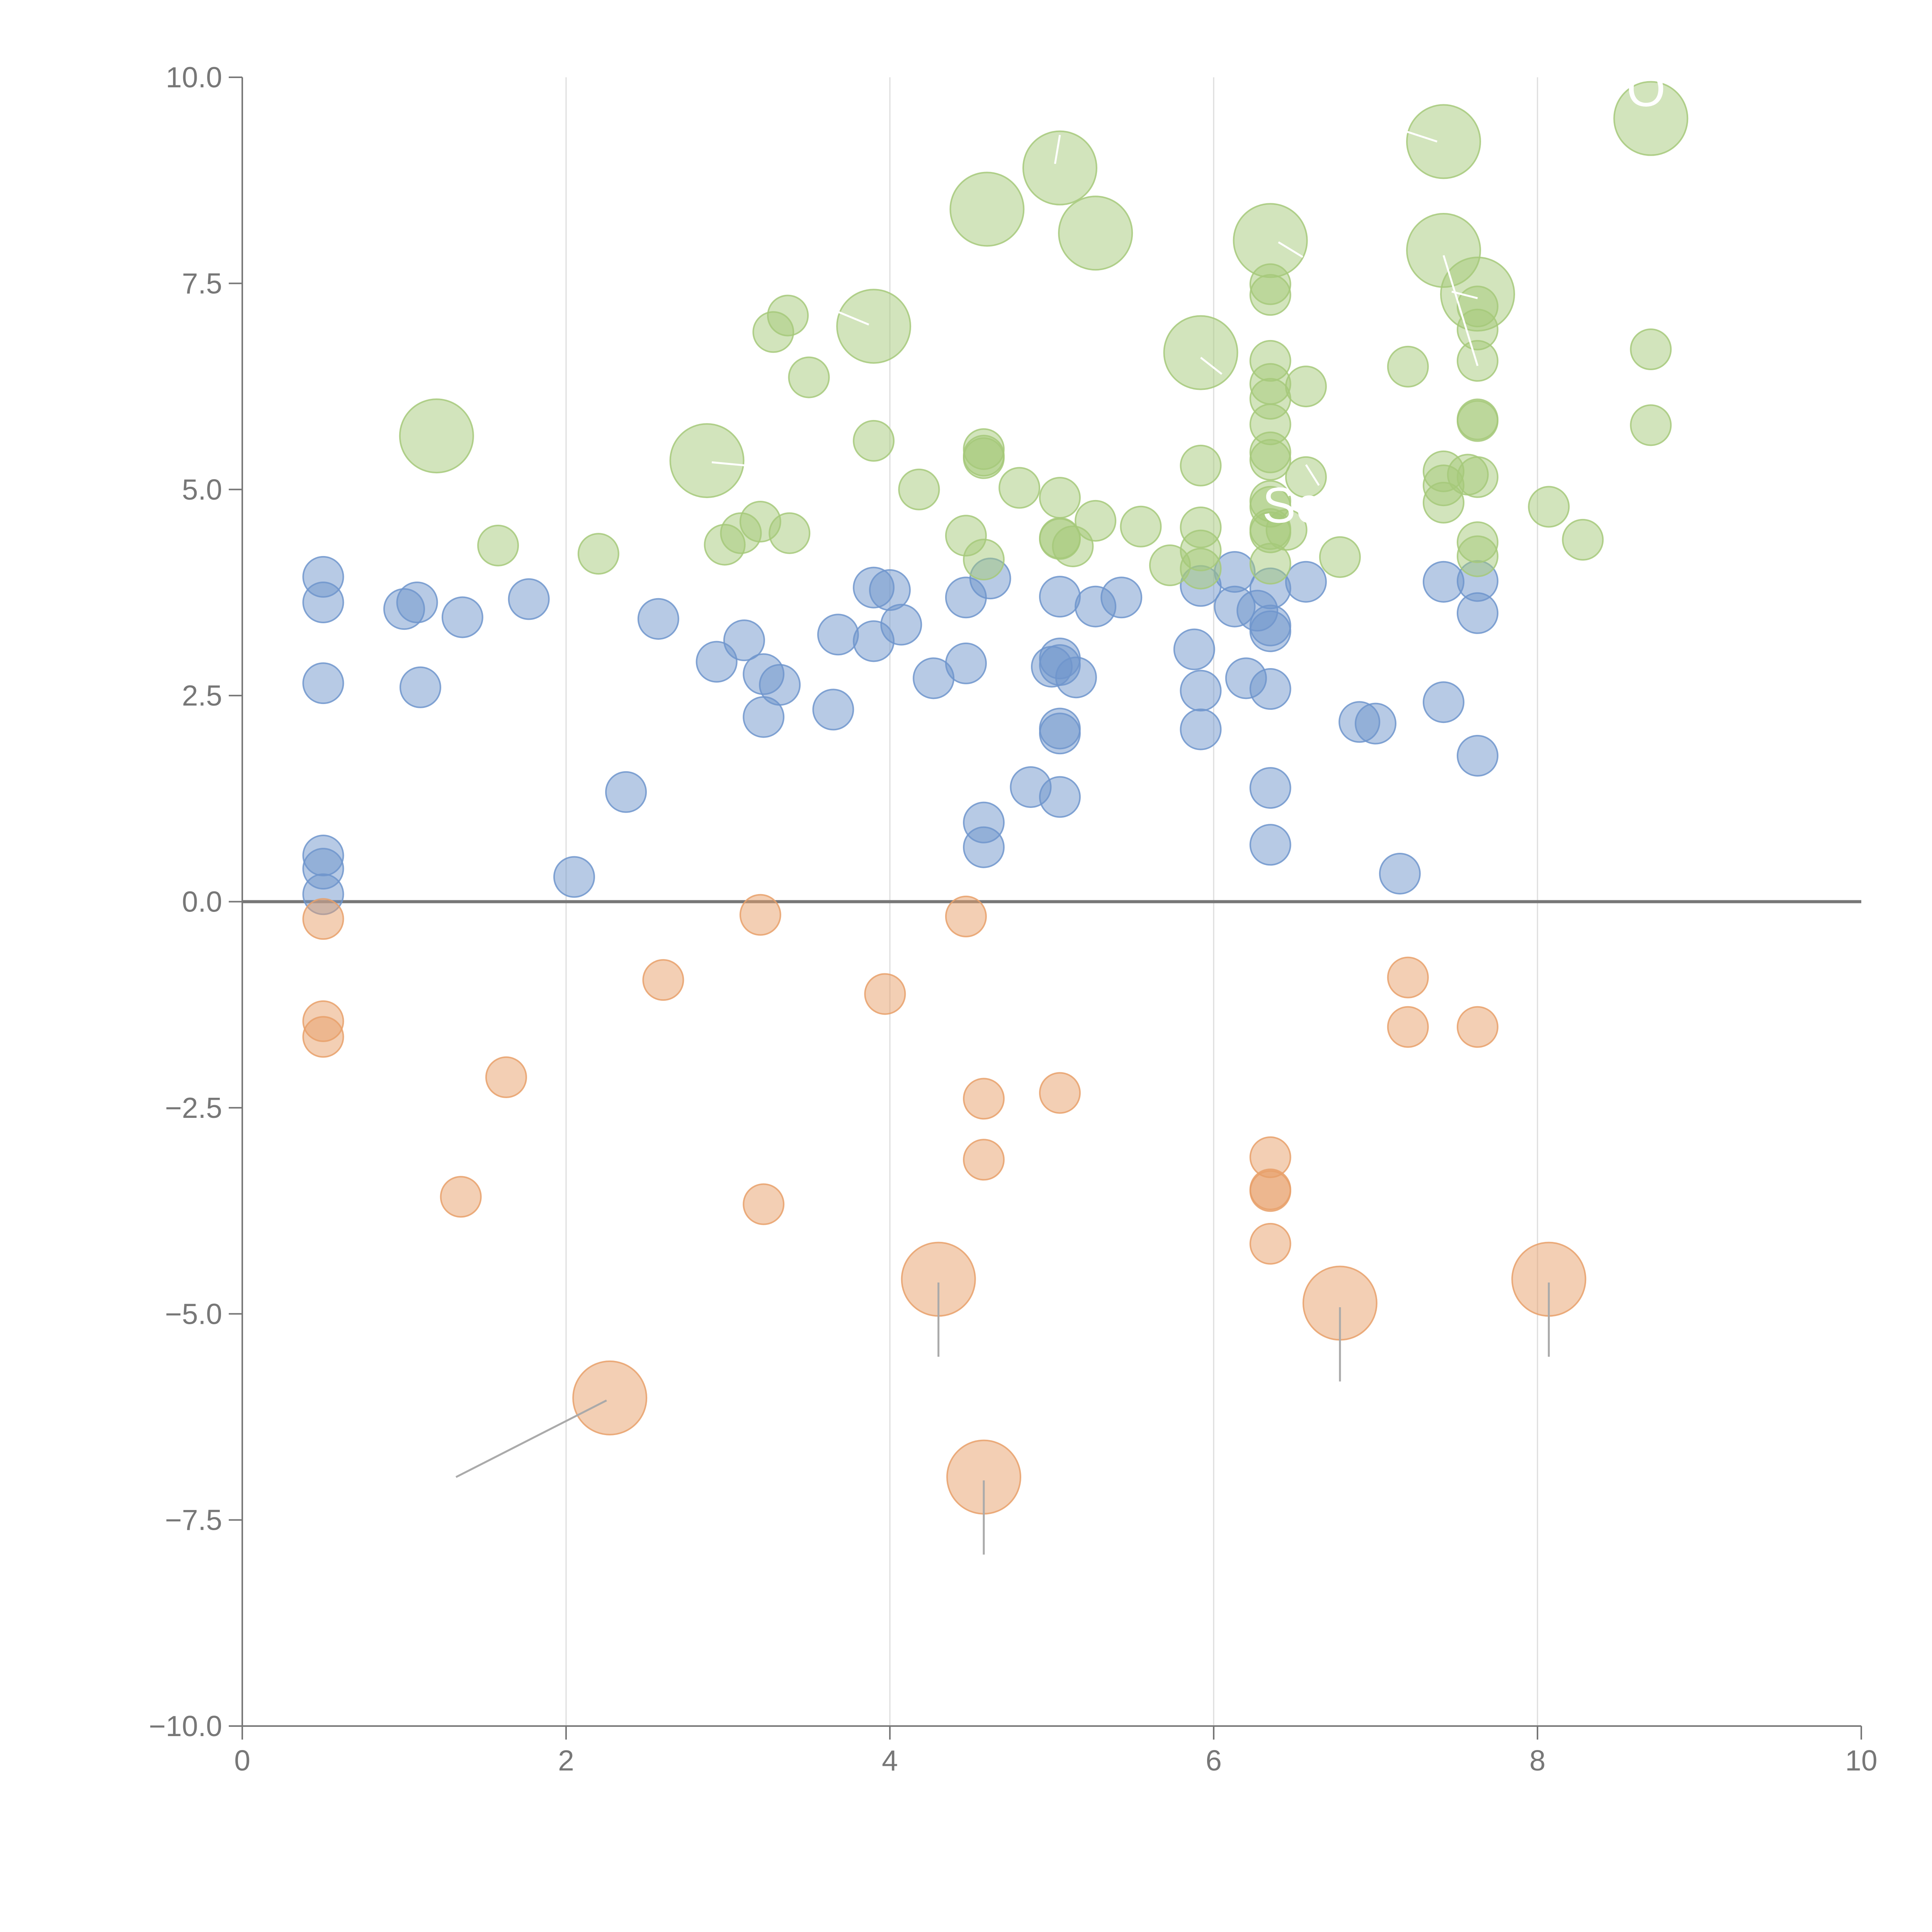 The height and width of the screenshot is (1932, 1932). Describe the element at coordinates (193, 1520) in the screenshot. I see `y-tick-label: −7.5` at that location.